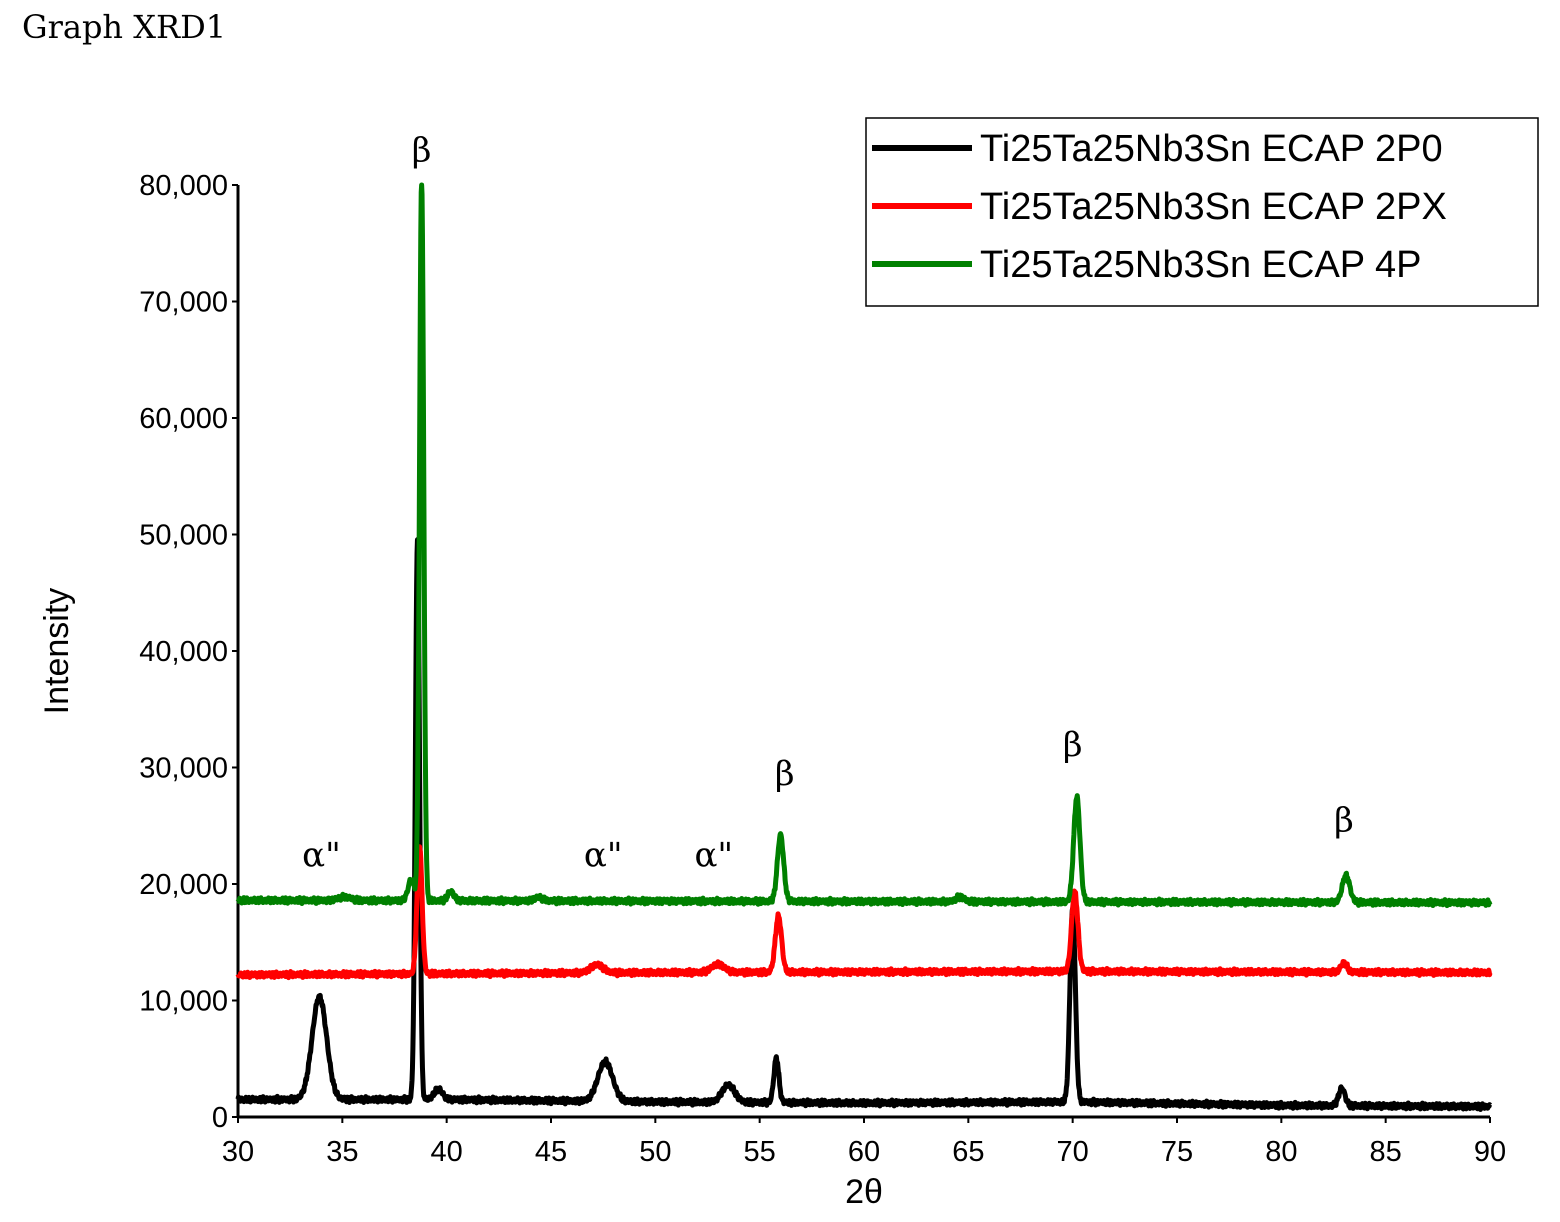 The width and height of the screenshot is (1560, 1222). What do you see at coordinates (183, 303) in the screenshot?
I see `y-tick-label: 70,000` at bounding box center [183, 303].